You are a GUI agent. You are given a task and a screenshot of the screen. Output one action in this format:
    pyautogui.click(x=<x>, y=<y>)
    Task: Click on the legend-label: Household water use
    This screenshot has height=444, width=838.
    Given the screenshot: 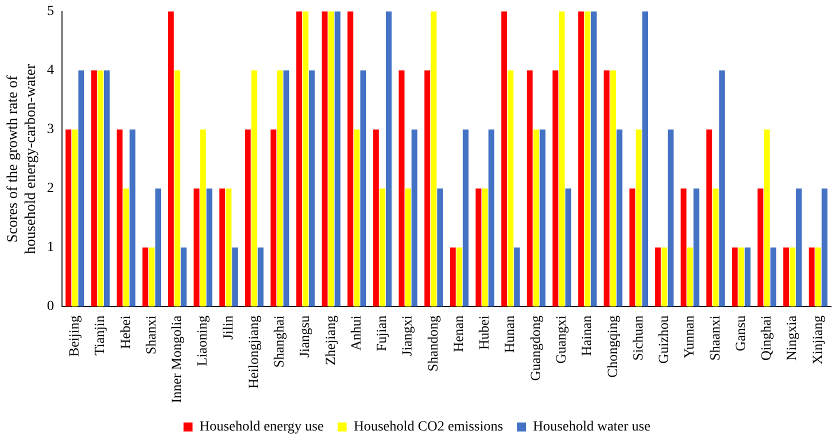 What is the action you would take?
    pyautogui.click(x=591, y=427)
    